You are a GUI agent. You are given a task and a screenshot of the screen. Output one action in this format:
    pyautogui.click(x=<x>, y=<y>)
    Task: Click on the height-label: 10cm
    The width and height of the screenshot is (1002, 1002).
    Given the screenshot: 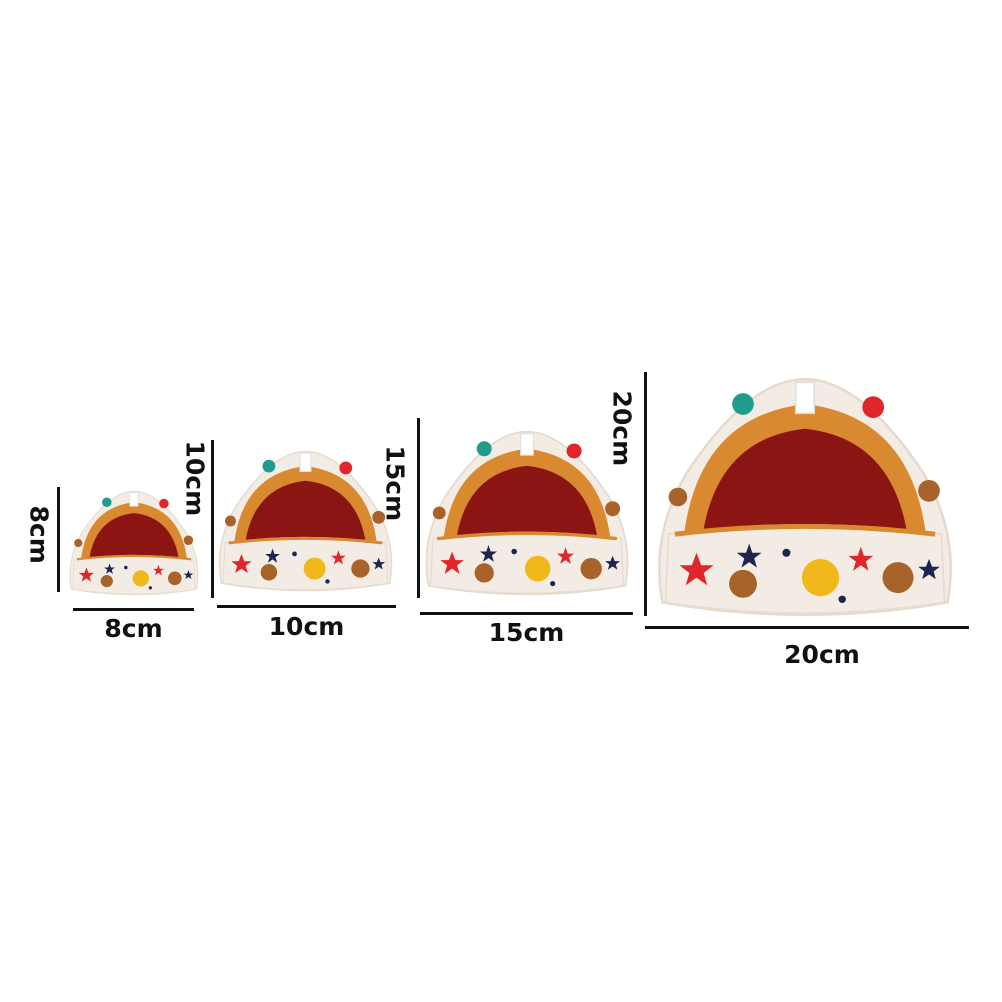 What is the action you would take?
    pyautogui.click(x=195, y=478)
    